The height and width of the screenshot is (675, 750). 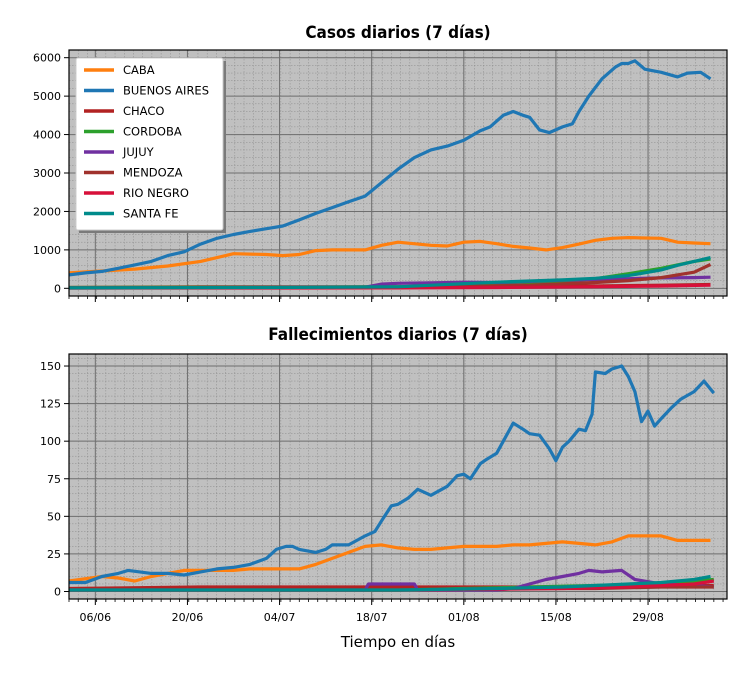 What do you see at coordinates (156, 193) in the screenshot?
I see `legend-label: RIO NEGRO` at bounding box center [156, 193].